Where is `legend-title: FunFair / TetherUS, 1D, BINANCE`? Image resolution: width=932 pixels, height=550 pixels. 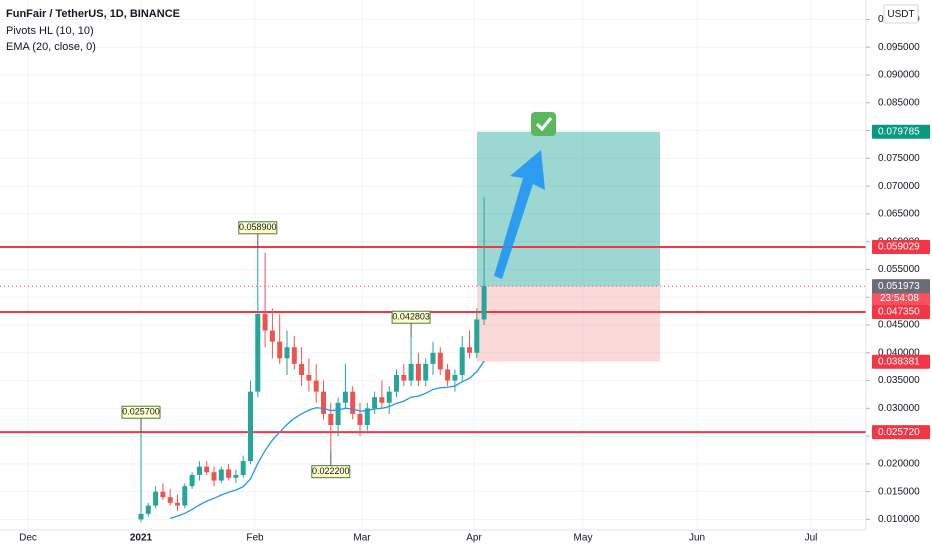
legend-title: FunFair / TetherUS, 1D, BINANCE is located at coordinates (93, 14).